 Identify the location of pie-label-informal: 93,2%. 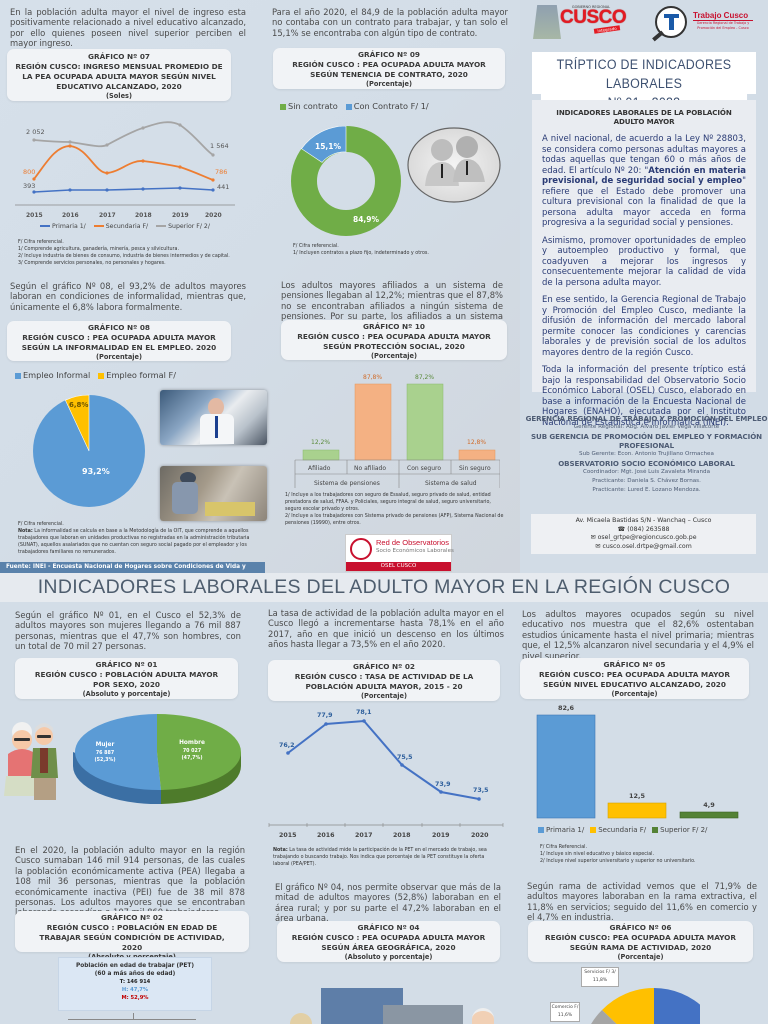
(96, 471).